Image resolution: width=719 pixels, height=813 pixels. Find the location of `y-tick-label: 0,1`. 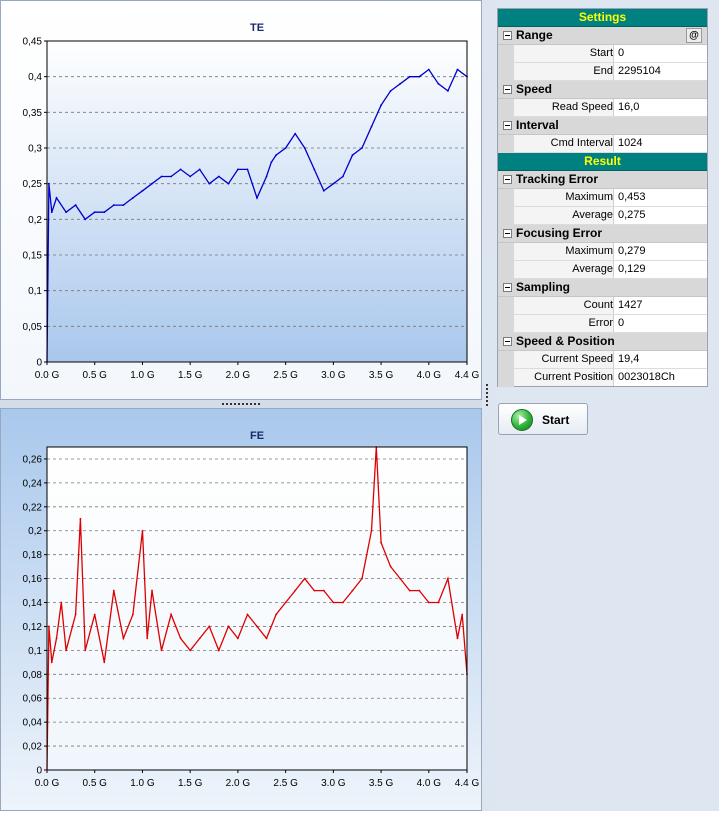

y-tick-label: 0,1 is located at coordinates (35, 291).